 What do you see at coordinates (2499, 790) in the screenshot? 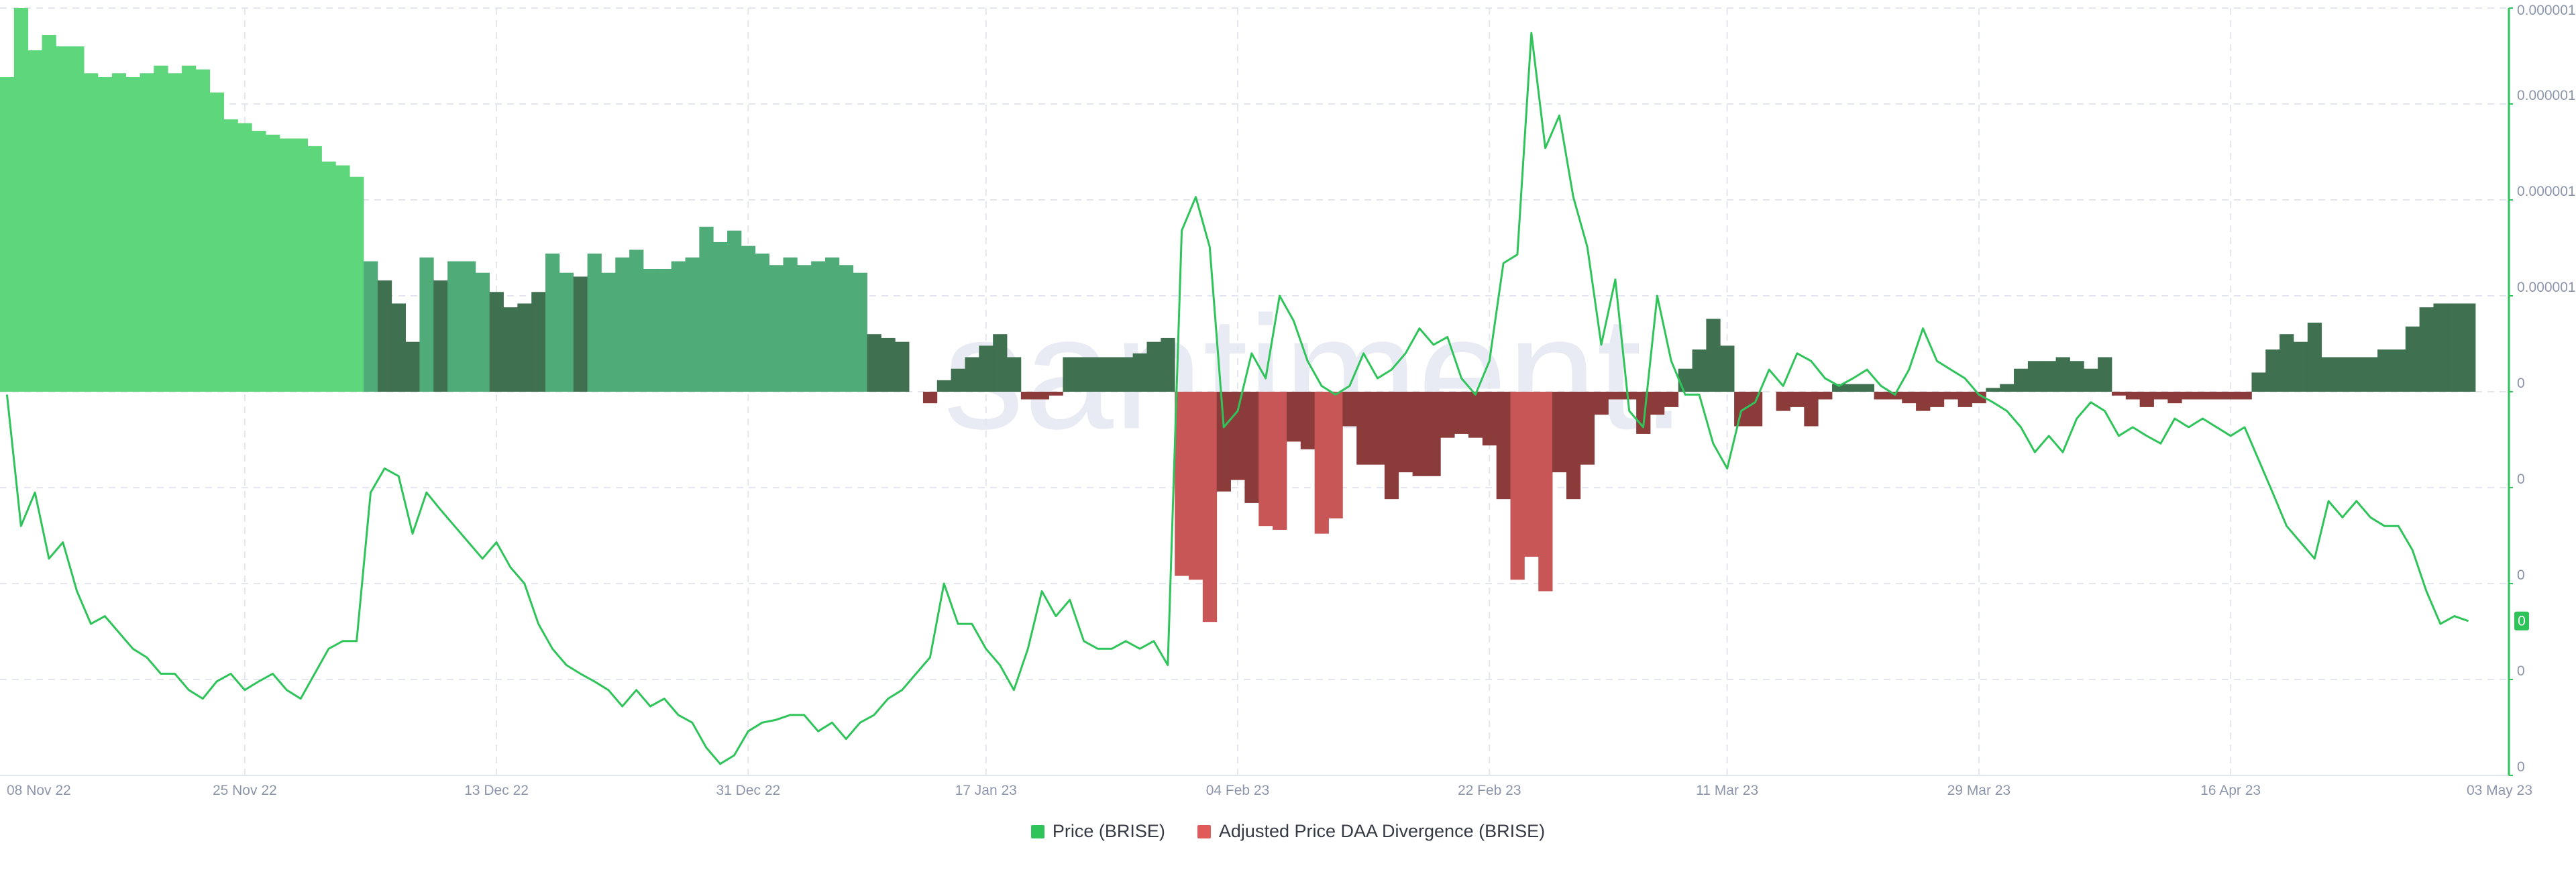
I see `x-tick-label: 03 May 23` at bounding box center [2499, 790].